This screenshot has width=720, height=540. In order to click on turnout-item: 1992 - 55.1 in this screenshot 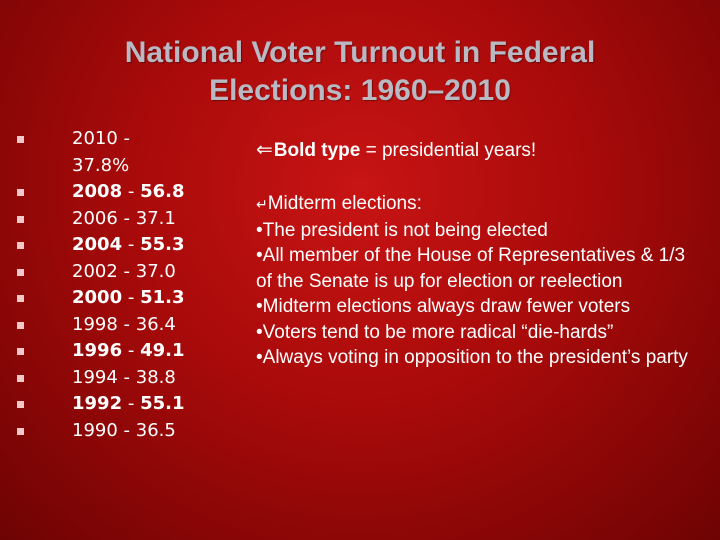, I will do `click(129, 404)`.